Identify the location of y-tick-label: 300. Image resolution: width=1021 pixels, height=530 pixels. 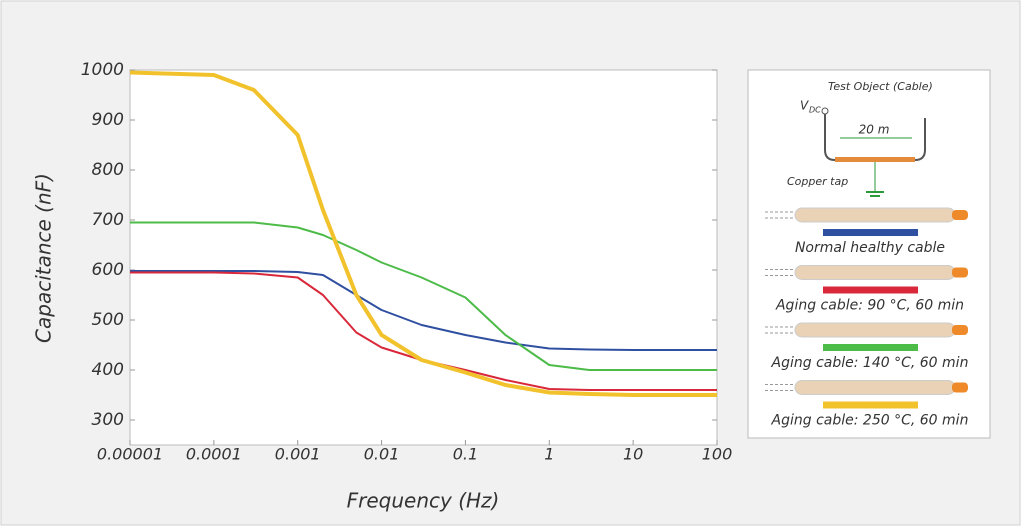
(108, 420).